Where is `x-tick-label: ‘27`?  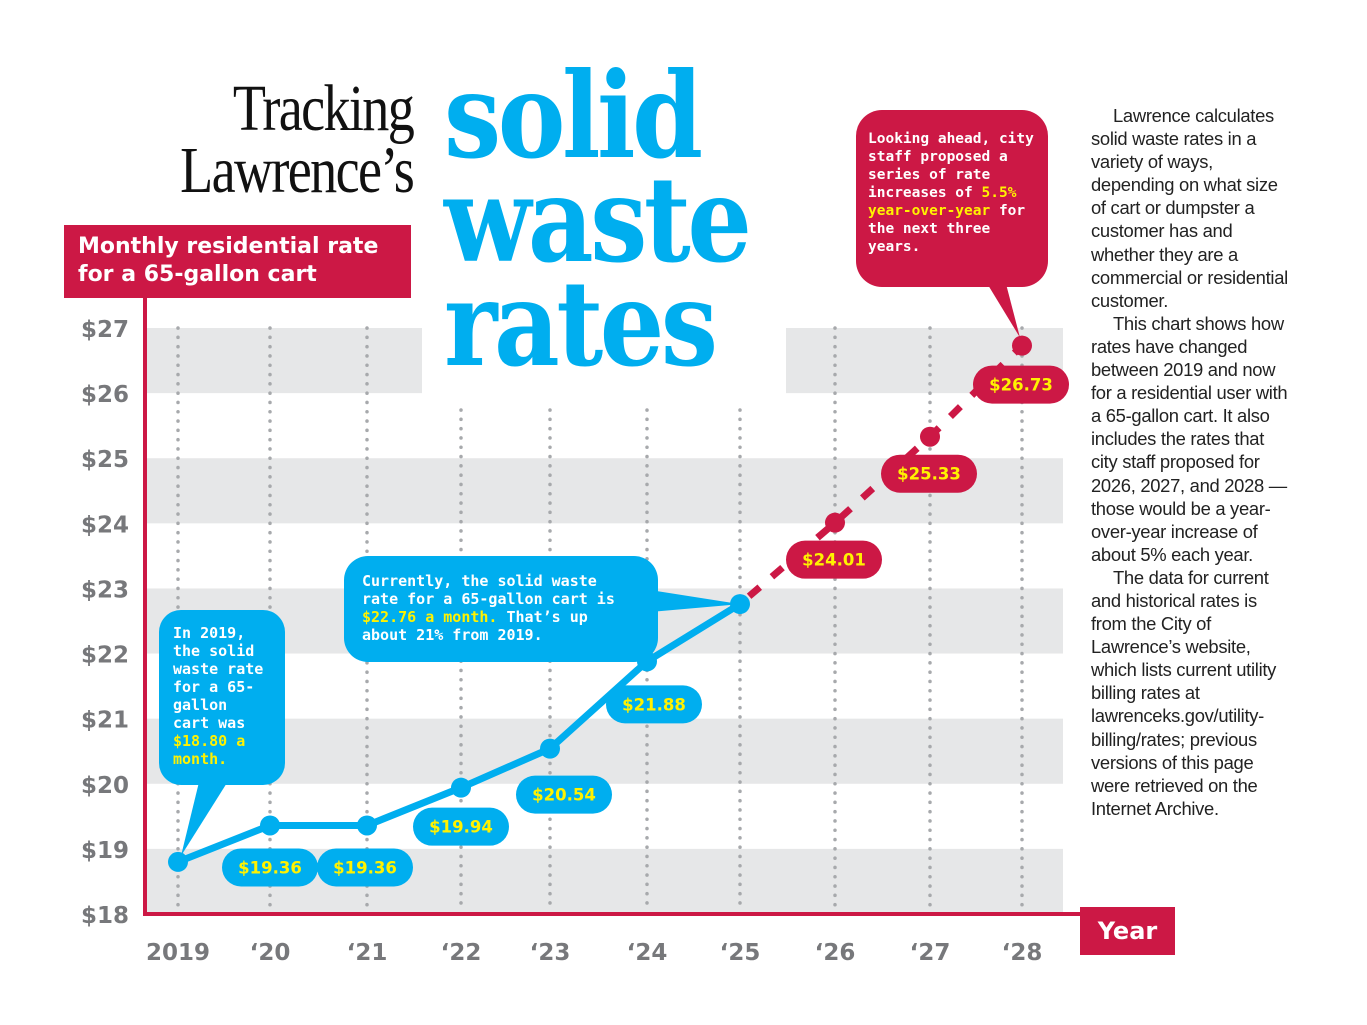 x-tick-label: ‘27 is located at coordinates (930, 953).